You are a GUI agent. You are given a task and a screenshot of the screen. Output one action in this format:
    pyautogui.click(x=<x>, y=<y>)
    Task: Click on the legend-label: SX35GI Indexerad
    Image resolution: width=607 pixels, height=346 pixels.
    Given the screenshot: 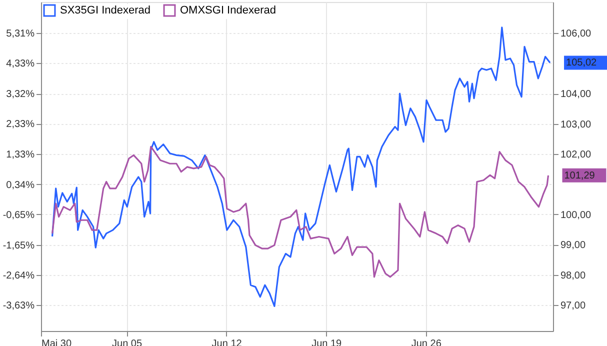 What is the action you would take?
    pyautogui.click(x=105, y=10)
    